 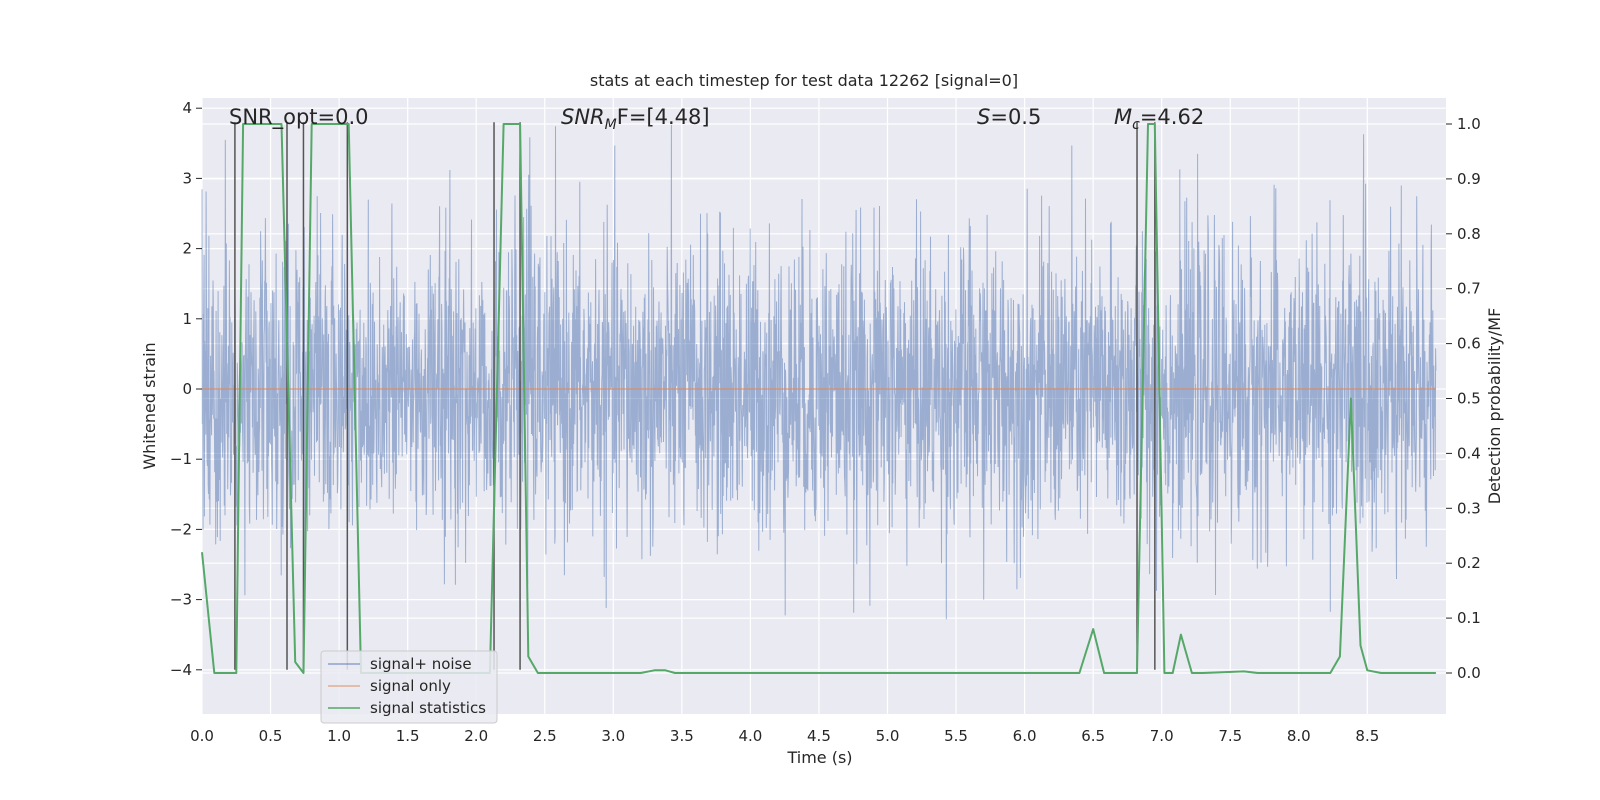 What do you see at coordinates (271, 736) in the screenshot?
I see `x-tick-label: 0.5` at bounding box center [271, 736].